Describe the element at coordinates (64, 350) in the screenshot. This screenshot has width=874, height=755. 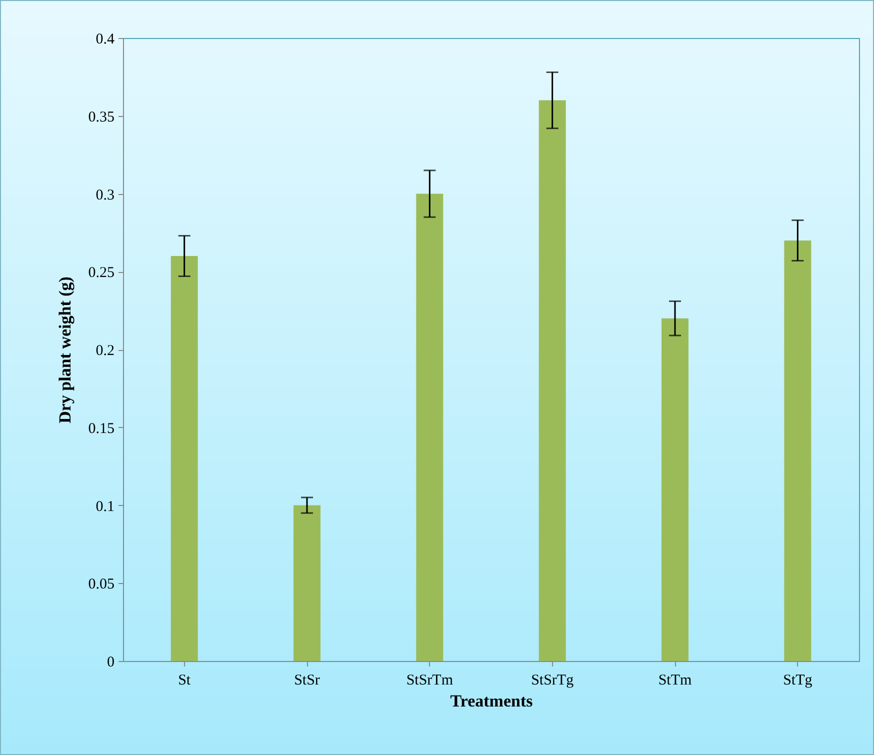
I see `y-axis-title: Dry plant weight (g)` at that location.